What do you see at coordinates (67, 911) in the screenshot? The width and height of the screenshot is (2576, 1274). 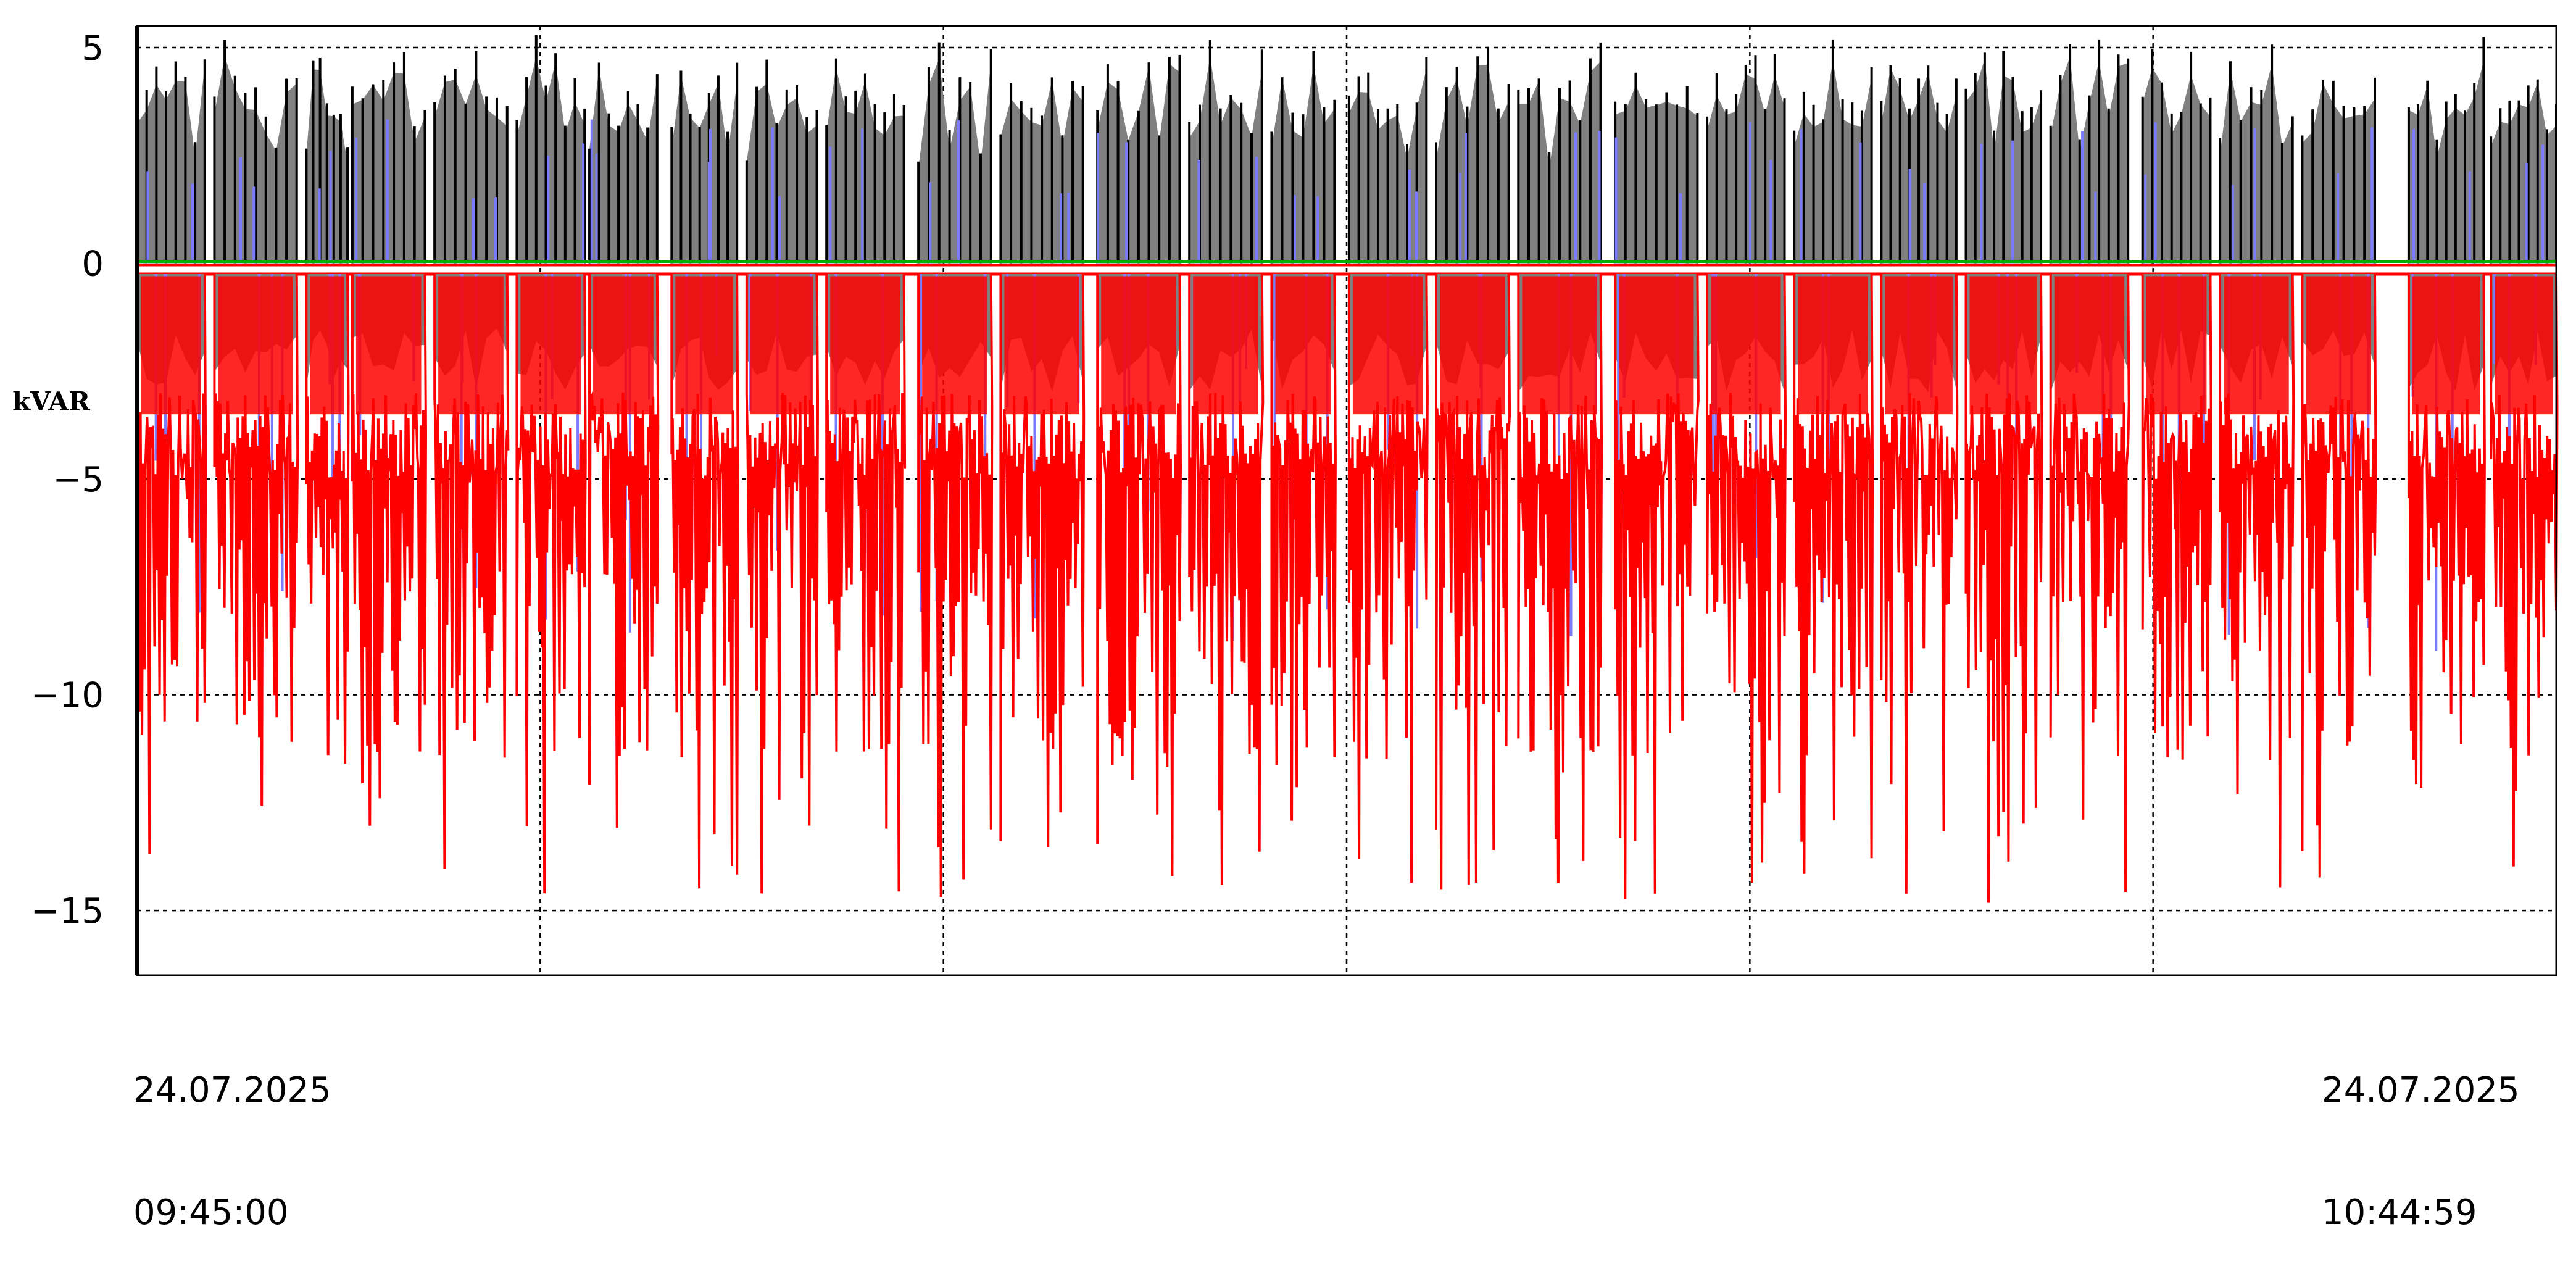 I see `y-tick-label: −15` at bounding box center [67, 911].